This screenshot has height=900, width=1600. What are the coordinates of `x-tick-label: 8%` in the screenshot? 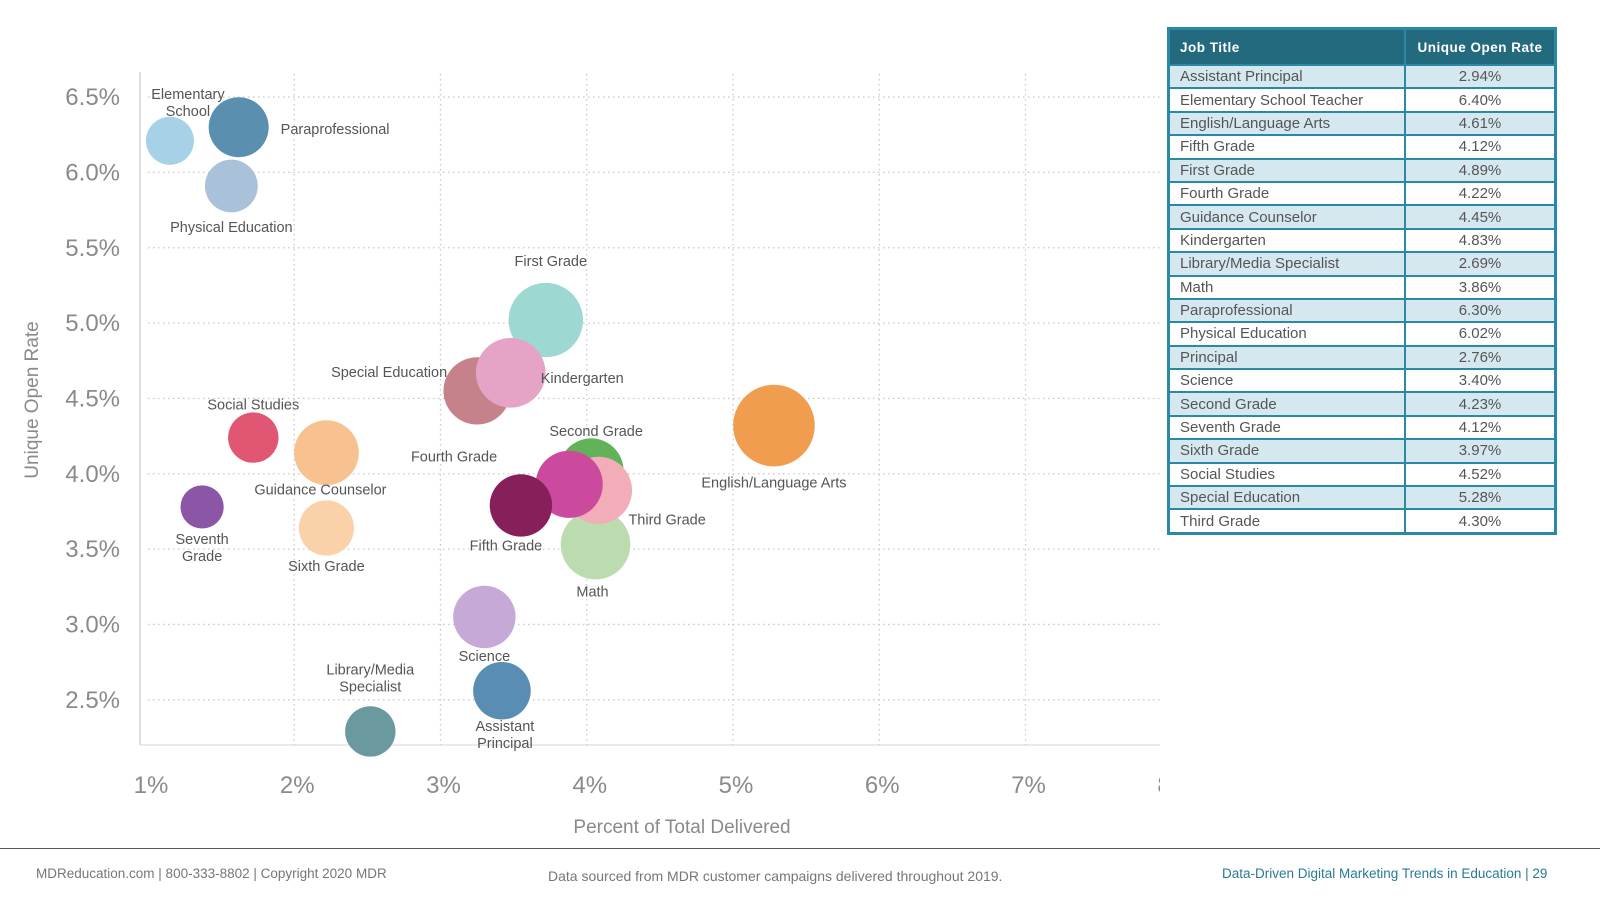 It's located at (1158, 785).